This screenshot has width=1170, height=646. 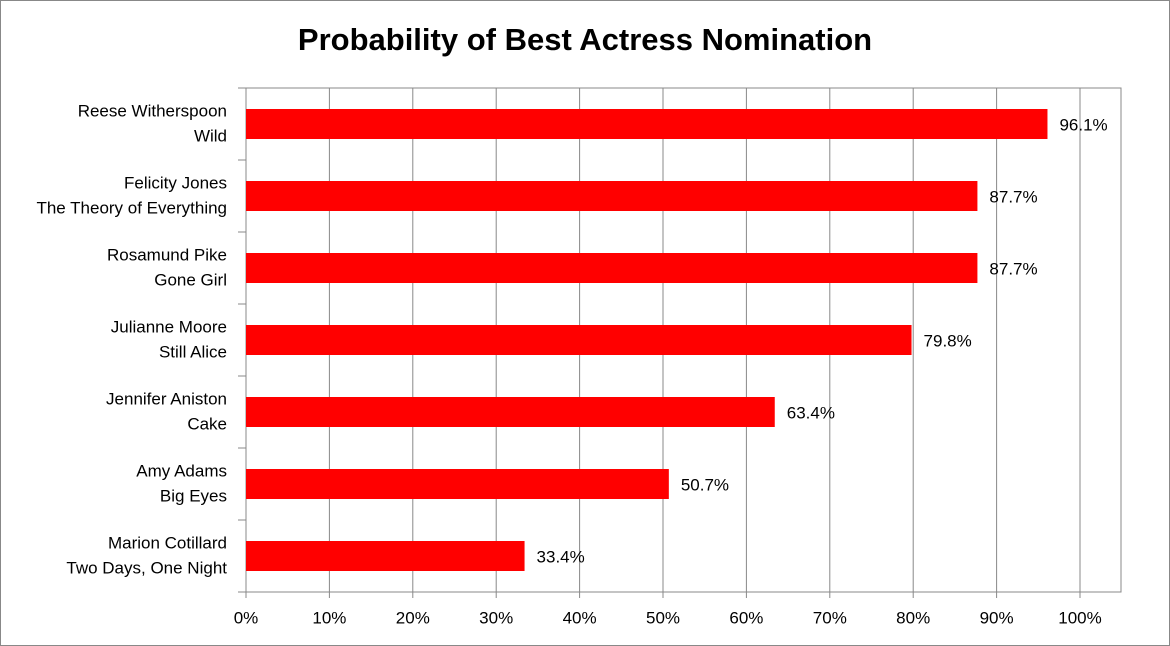 I want to click on y-tick-label: Marion Cotillard, so click(x=167, y=542).